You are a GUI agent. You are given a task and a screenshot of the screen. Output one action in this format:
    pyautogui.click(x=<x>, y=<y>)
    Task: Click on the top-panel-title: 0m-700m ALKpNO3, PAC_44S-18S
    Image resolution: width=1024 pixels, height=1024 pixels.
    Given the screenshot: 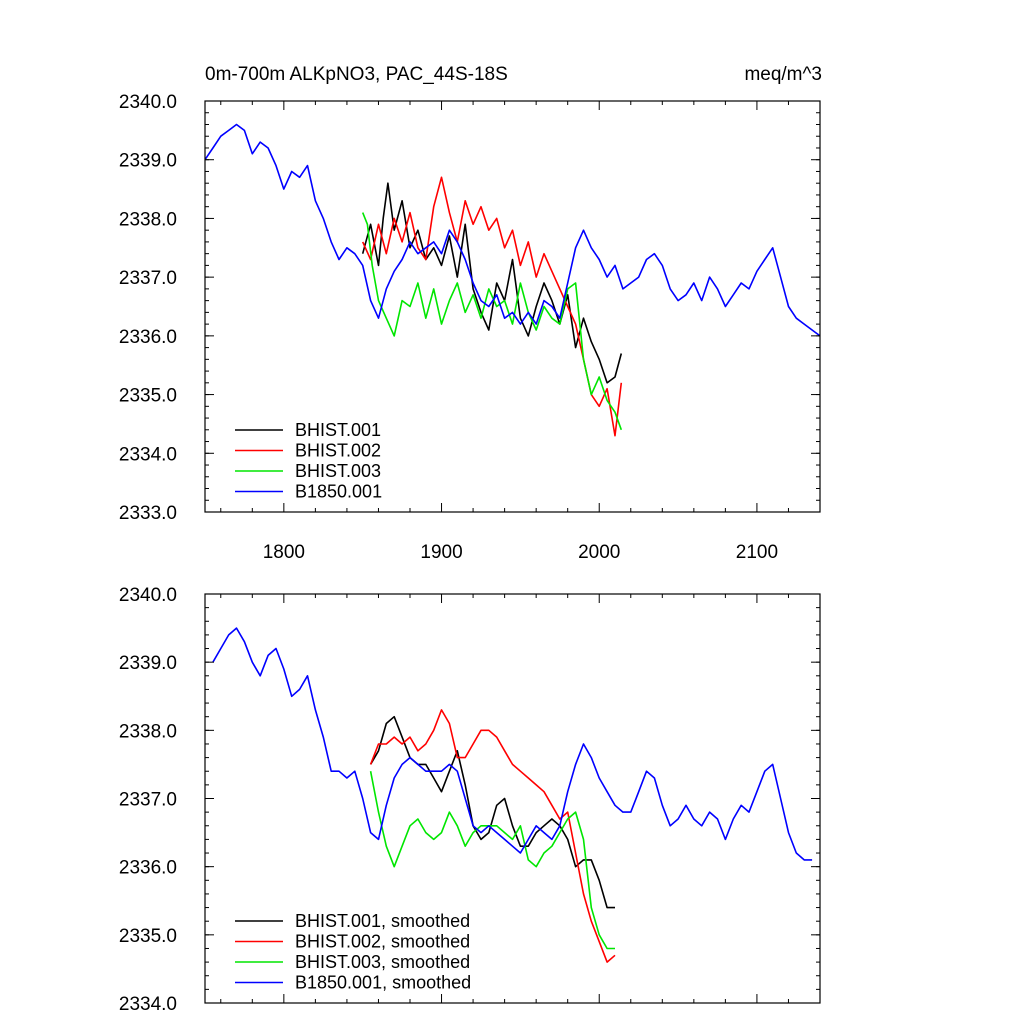 What is the action you would take?
    pyautogui.click(x=356, y=74)
    